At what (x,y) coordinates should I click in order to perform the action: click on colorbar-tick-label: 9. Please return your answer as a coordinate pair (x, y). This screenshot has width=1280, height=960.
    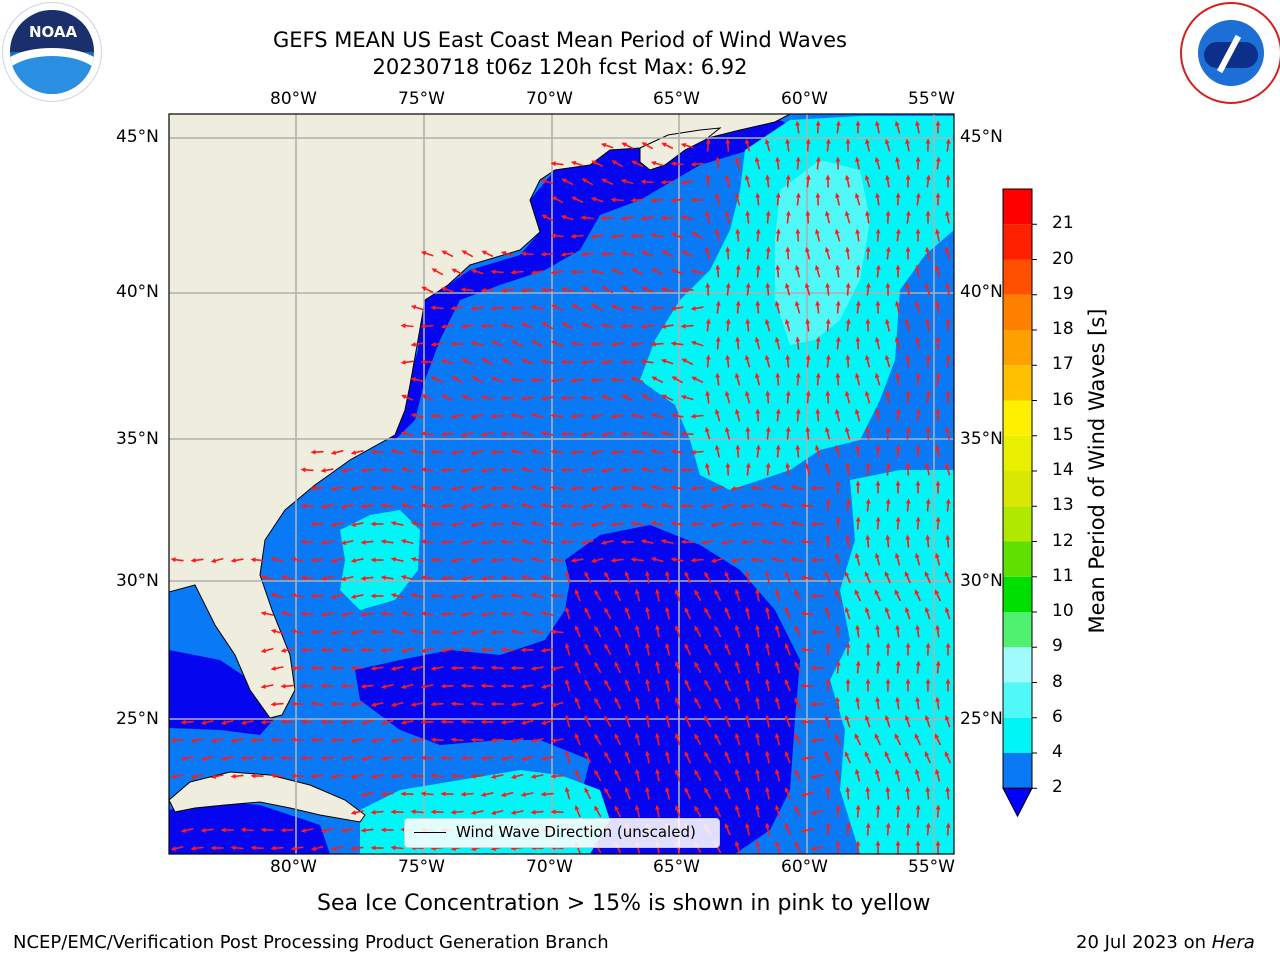
    Looking at the image, I should click on (1057, 646).